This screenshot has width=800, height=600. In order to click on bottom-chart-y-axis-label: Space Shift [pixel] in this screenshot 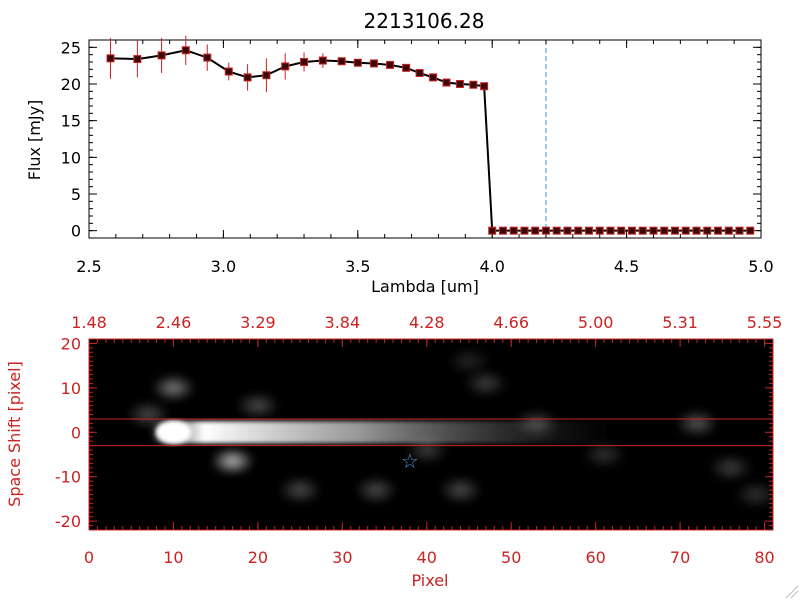, I will do `click(14, 434)`.